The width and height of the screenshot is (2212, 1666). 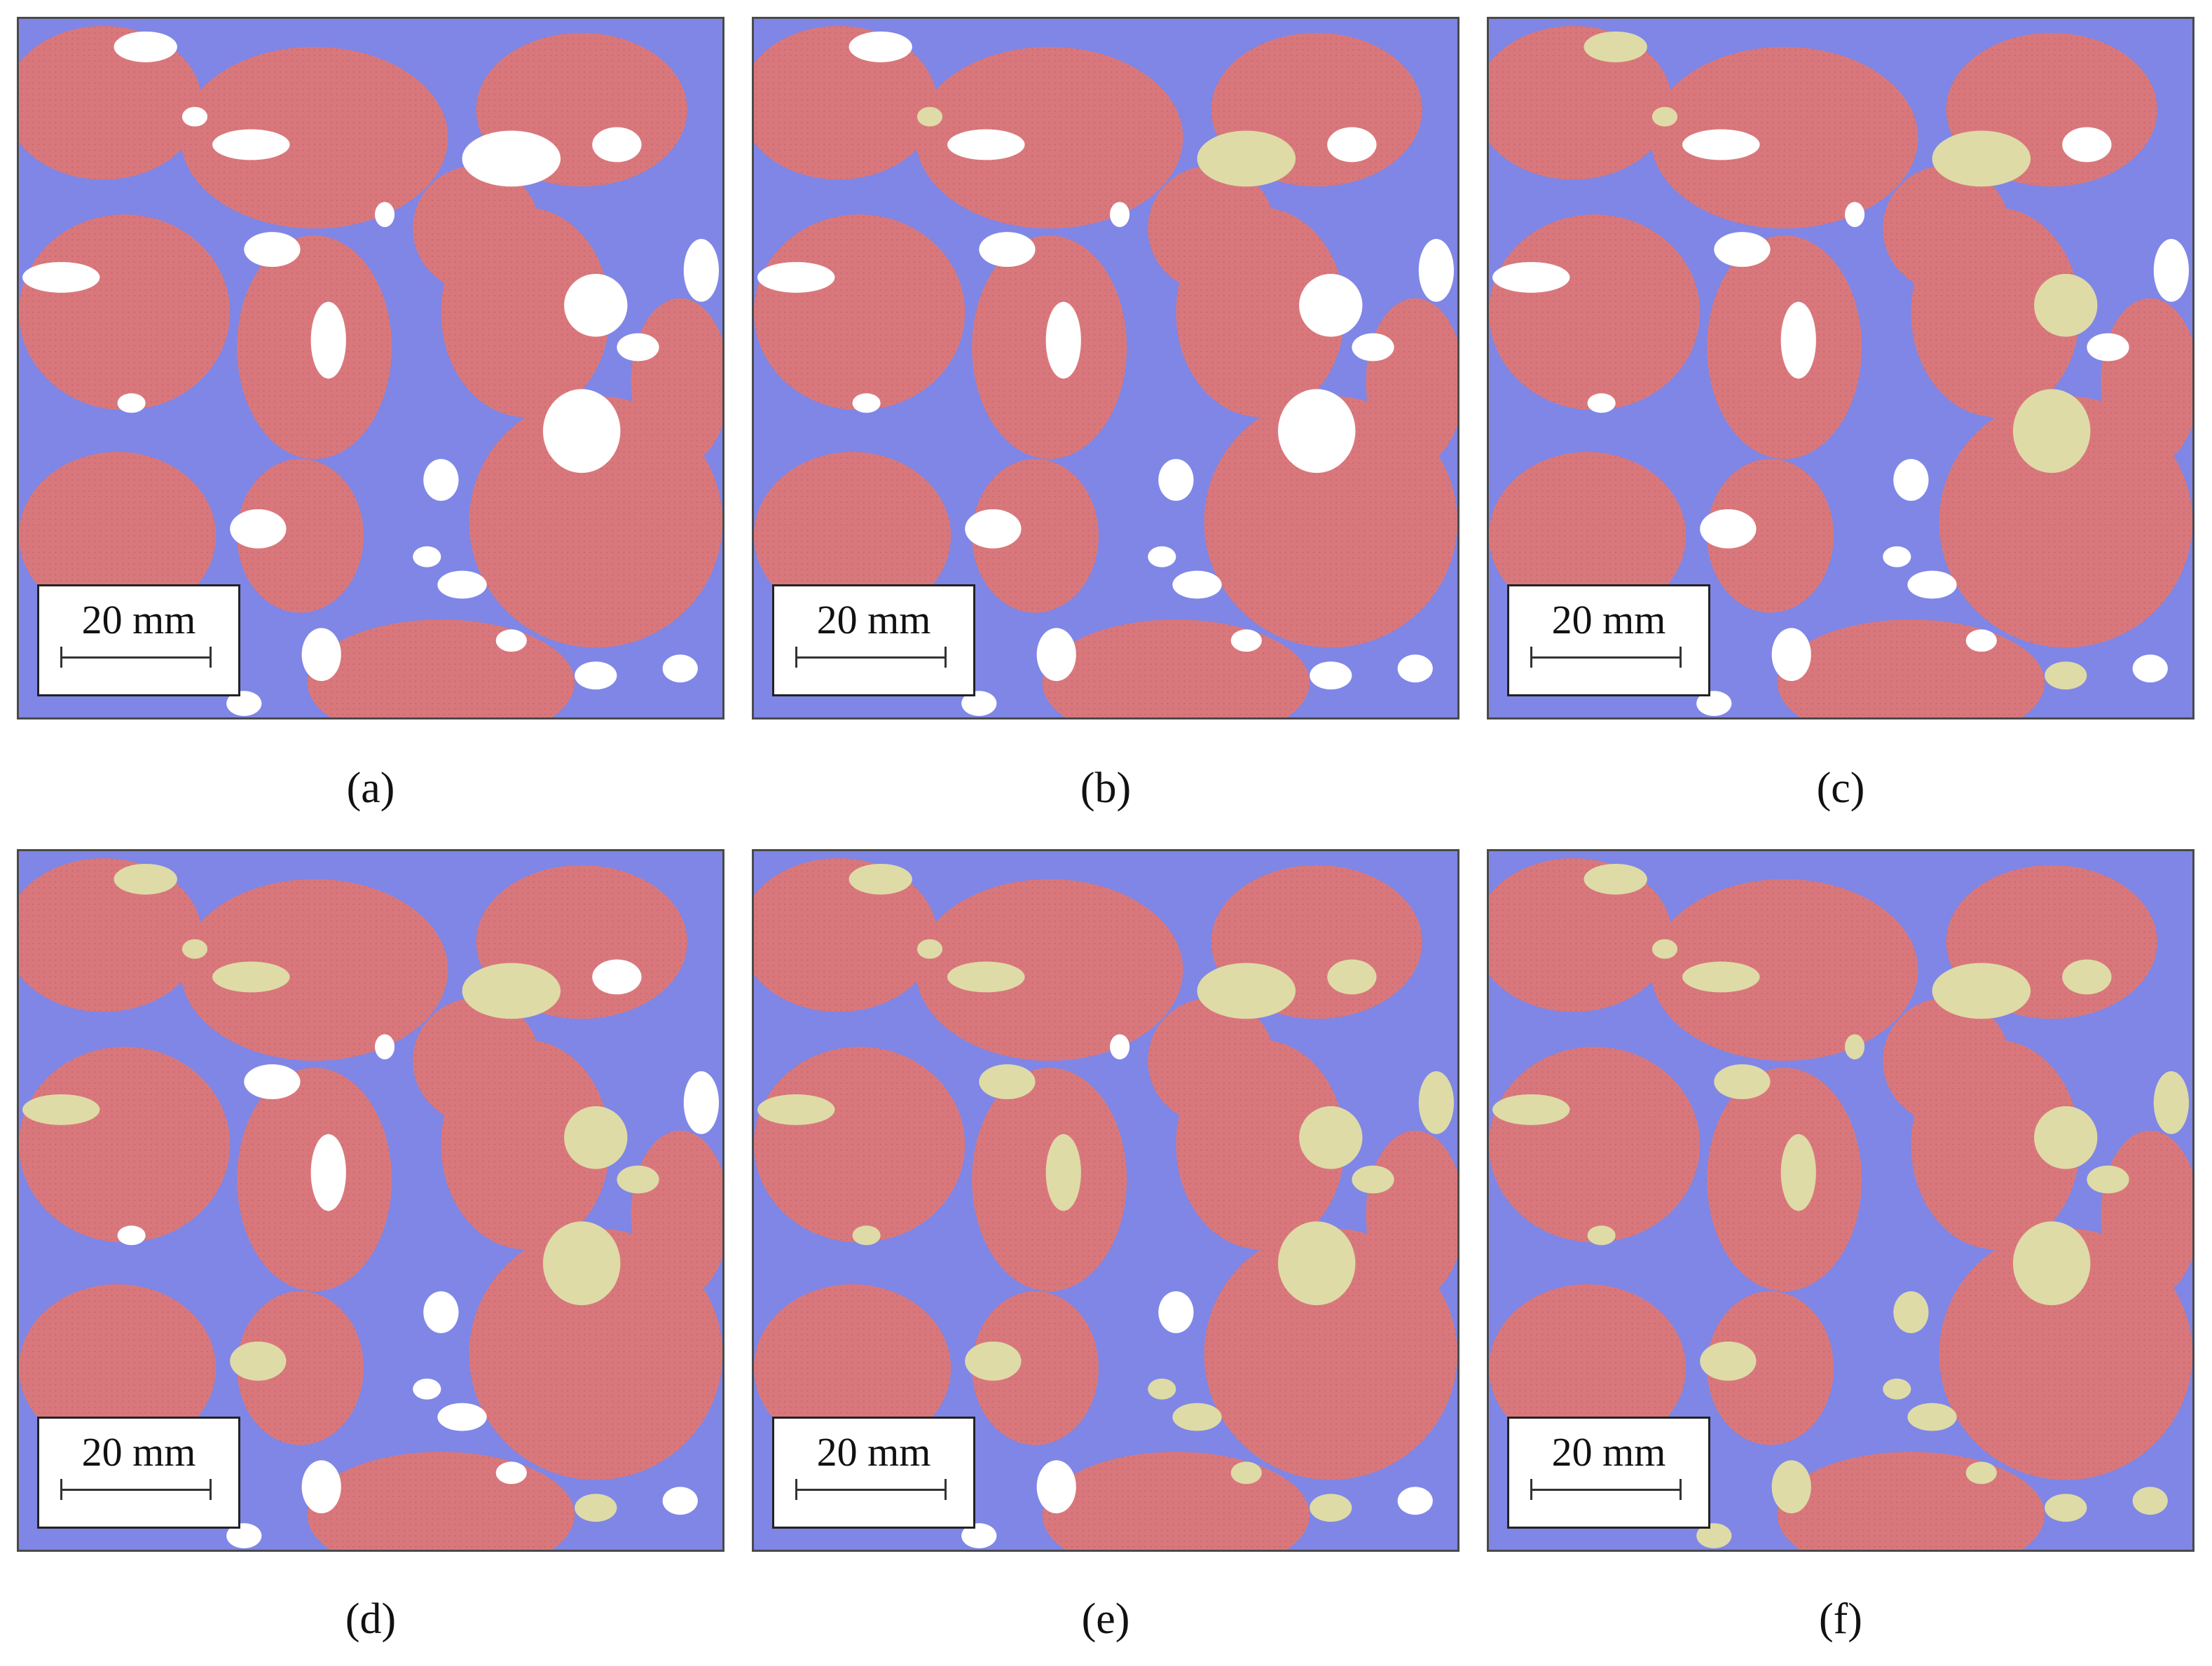 What do you see at coordinates (371, 1619) in the screenshot?
I see `panel-caption: (d)` at bounding box center [371, 1619].